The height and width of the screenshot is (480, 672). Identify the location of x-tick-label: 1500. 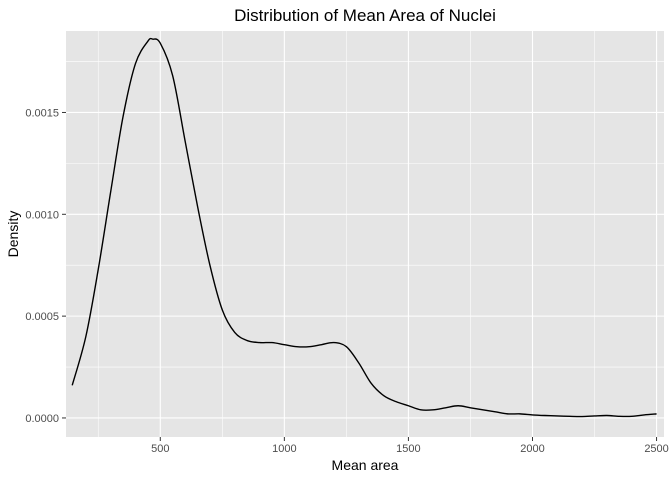
(408, 449).